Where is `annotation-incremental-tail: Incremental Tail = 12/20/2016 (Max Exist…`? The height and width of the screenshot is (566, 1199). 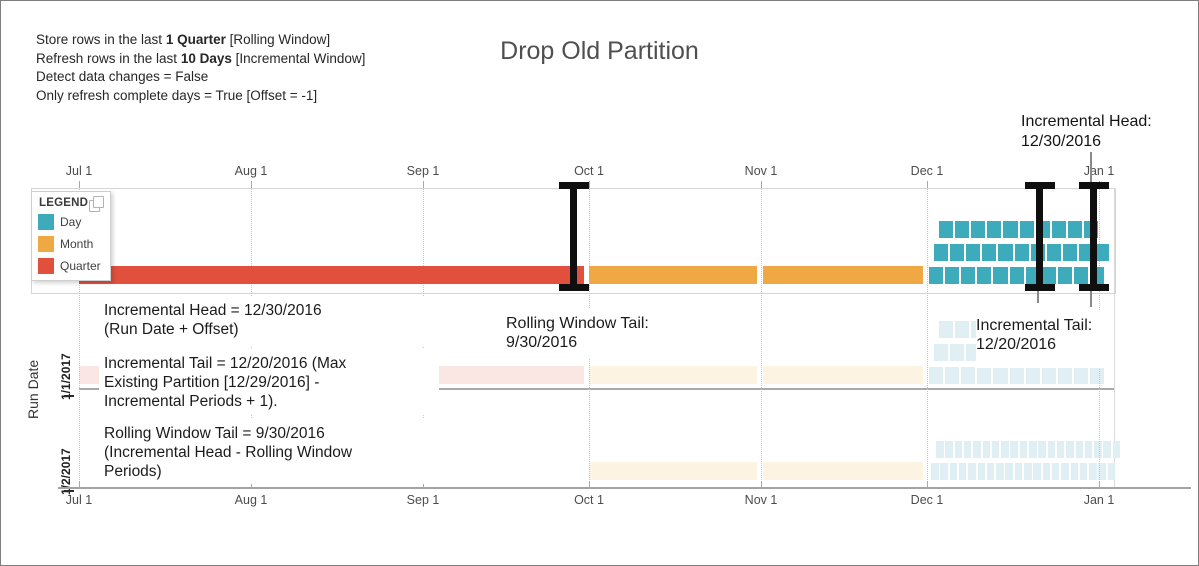
annotation-incremental-tail: Incremental Tail = 12/20/2016 (Max Exist… is located at coordinates (269, 381).